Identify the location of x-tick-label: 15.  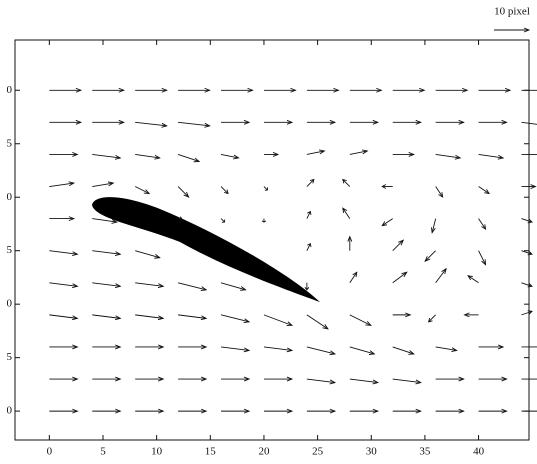
(211, 452).